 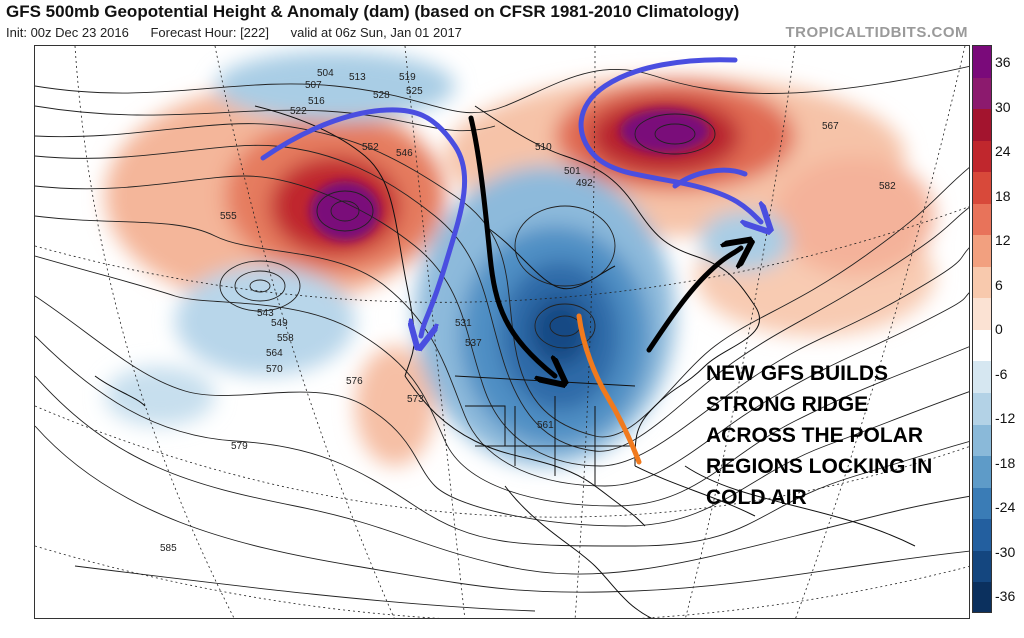 What do you see at coordinates (67, 32) in the screenshot?
I see `init-time: Init: 00z Dec 23 2016` at bounding box center [67, 32].